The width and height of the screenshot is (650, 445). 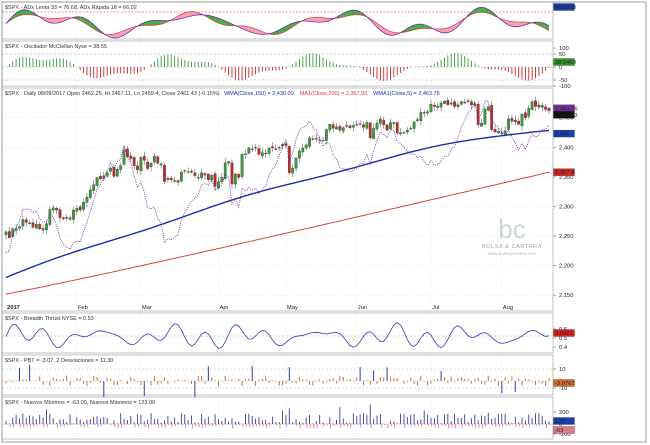 I want to click on mcclellan-badge-text: 38.5469, so click(x=565, y=63).